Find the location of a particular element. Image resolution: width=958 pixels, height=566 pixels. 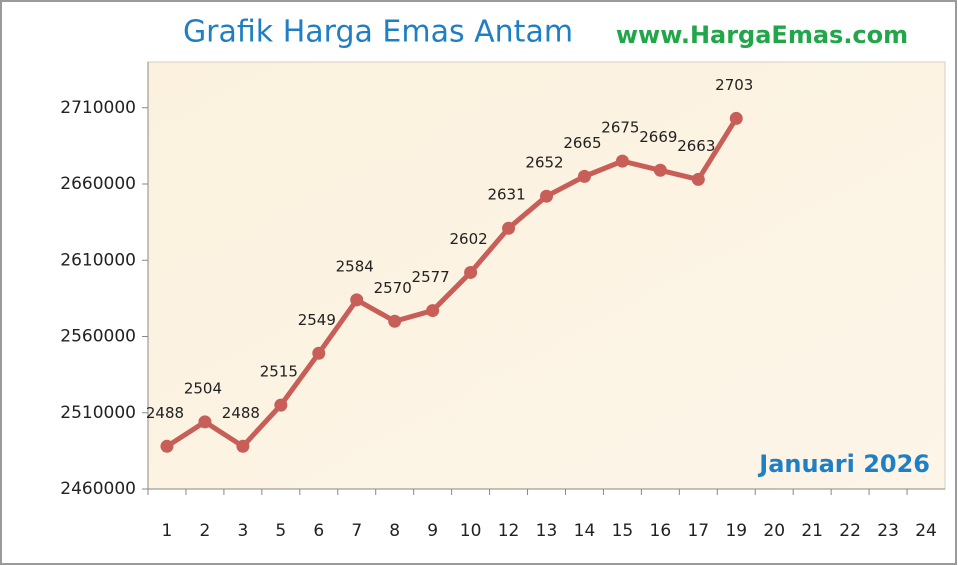

data-label: 2675 is located at coordinates (620, 128).